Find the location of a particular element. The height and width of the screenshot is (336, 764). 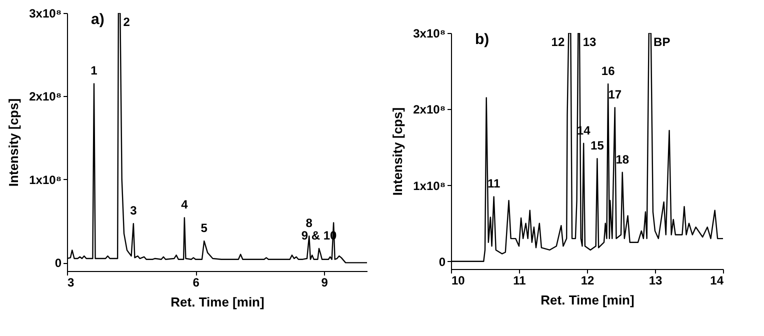

x-tick-label: 9 is located at coordinates (324, 283).